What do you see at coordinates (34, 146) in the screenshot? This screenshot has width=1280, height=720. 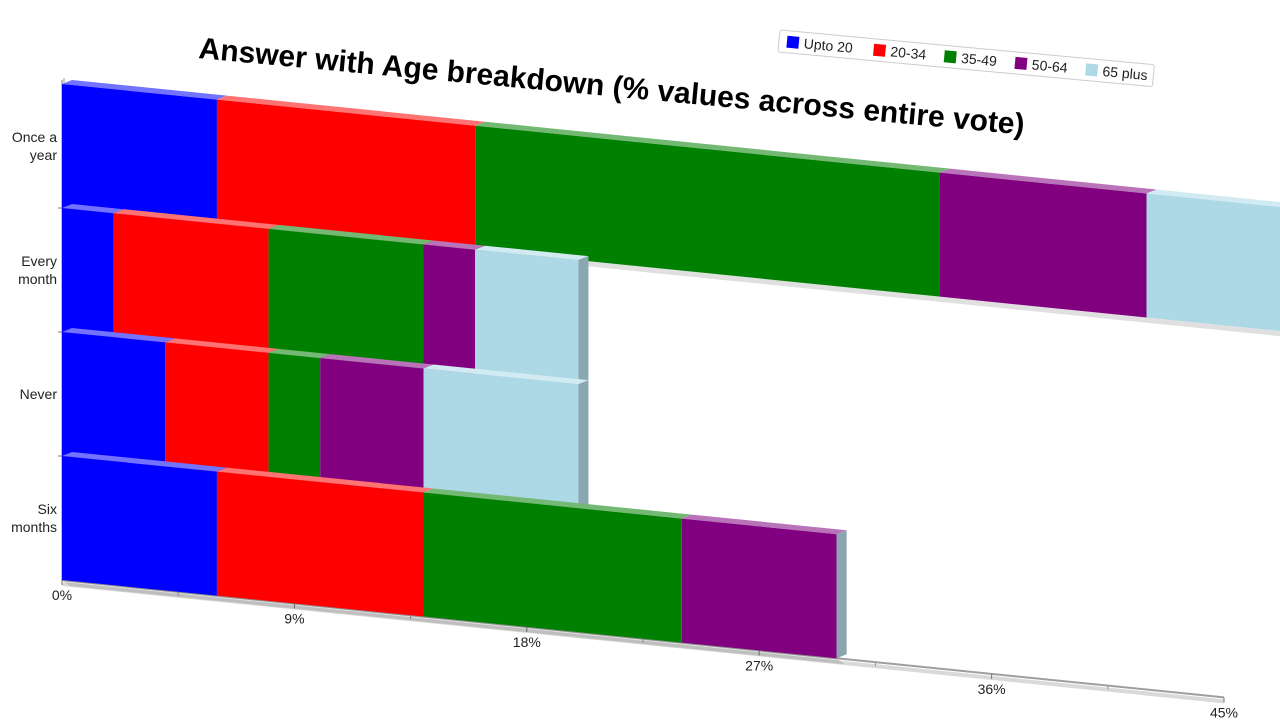 I see `category-label: Once a year` at bounding box center [34, 146].